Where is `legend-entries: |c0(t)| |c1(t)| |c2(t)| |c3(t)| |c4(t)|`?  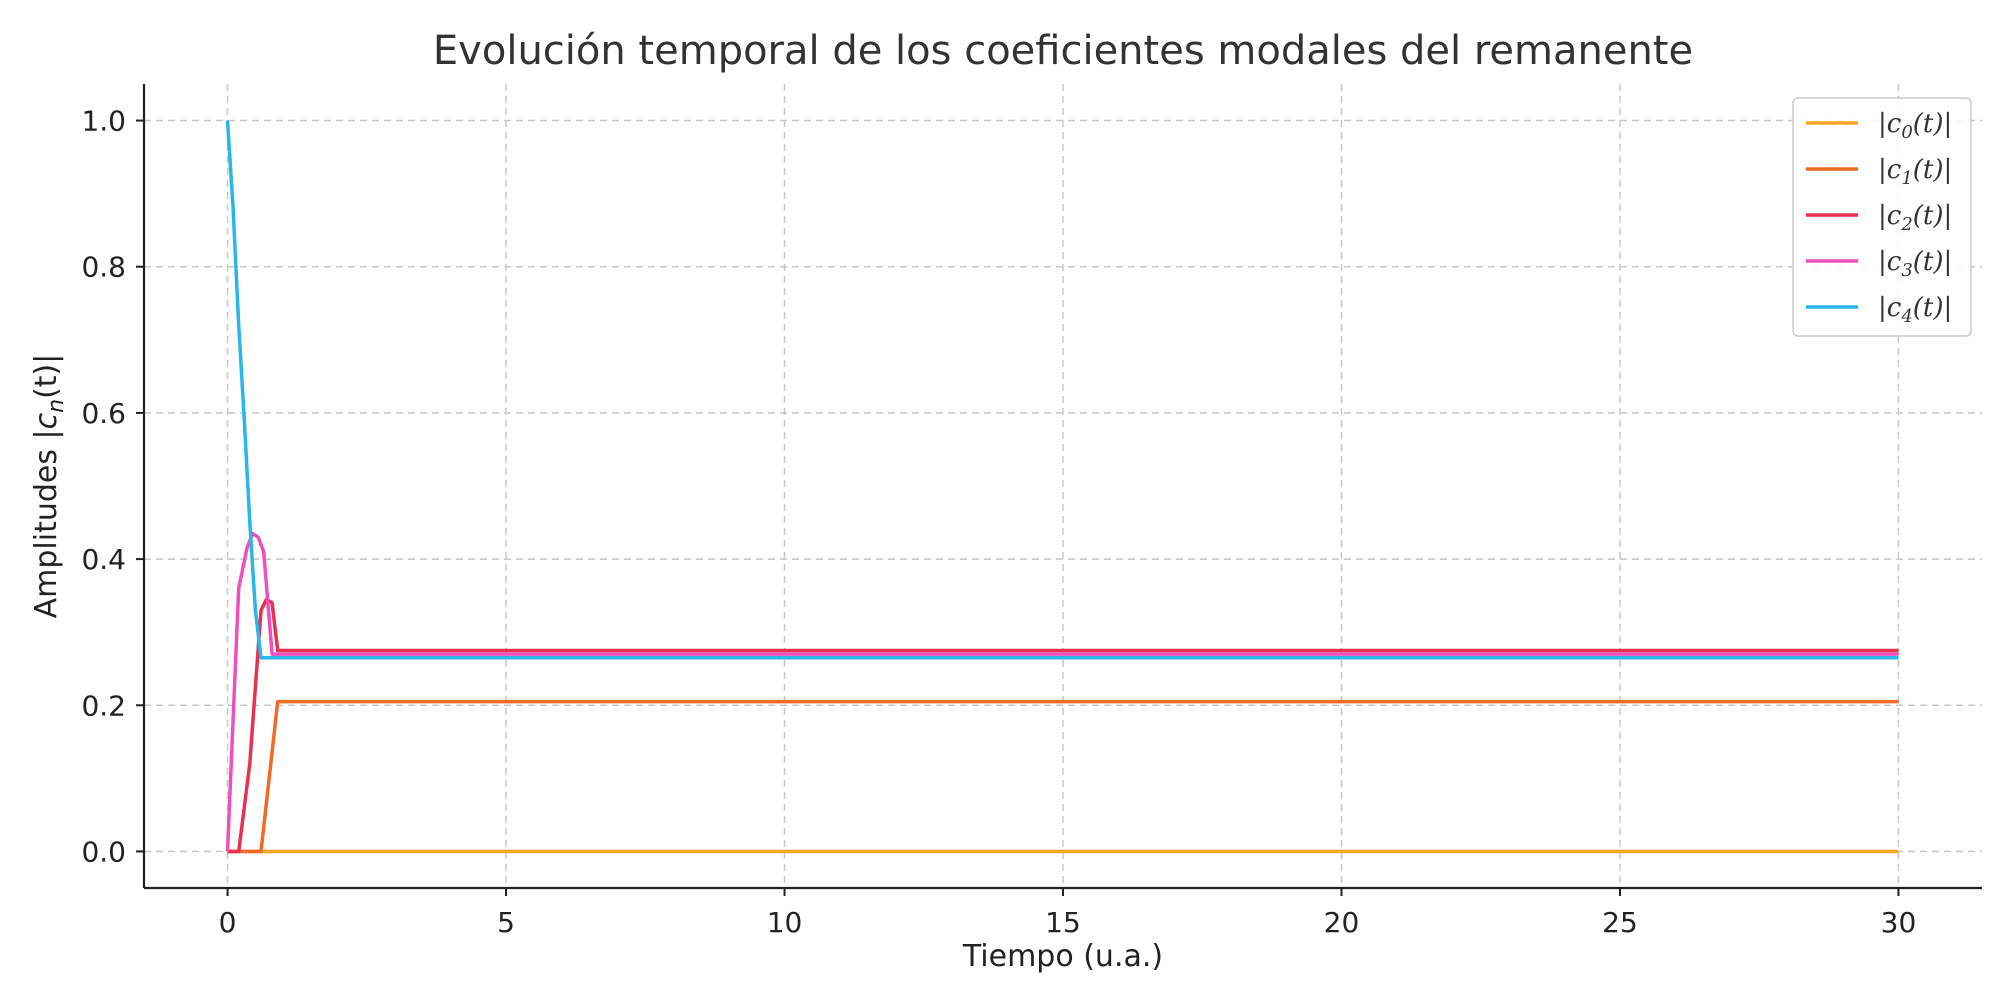
legend-entries: |c0(t)| |c1(t)| |c2(t)| |c3(t)| |c4(t)| is located at coordinates (1879, 218).